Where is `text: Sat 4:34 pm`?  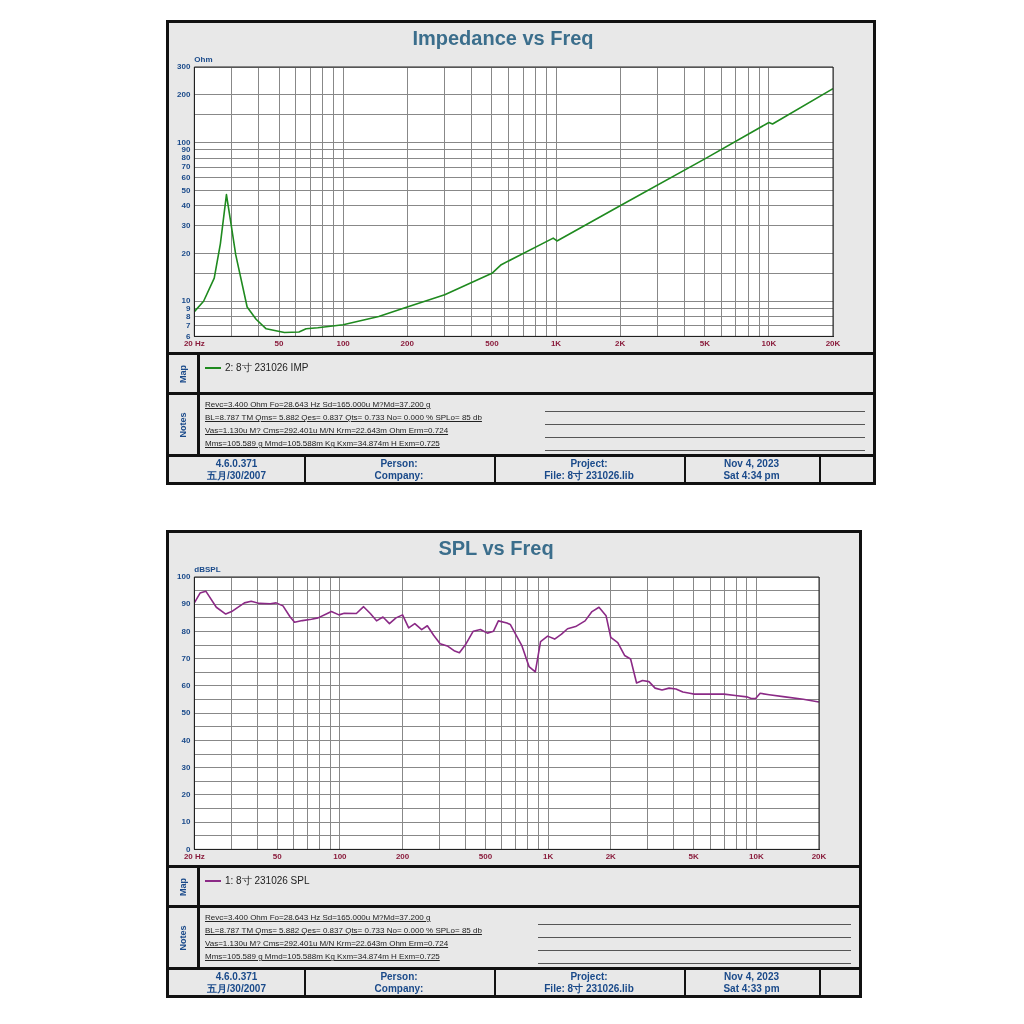
text: Sat 4:34 pm is located at coordinates (751, 475).